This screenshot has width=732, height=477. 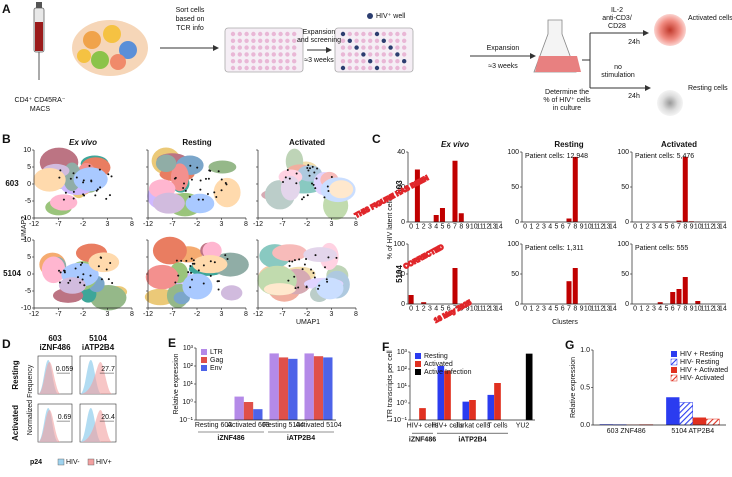 What do you see at coordinates (12, 273) in the screenshot?
I see `label: 5104` at bounding box center [12, 273].